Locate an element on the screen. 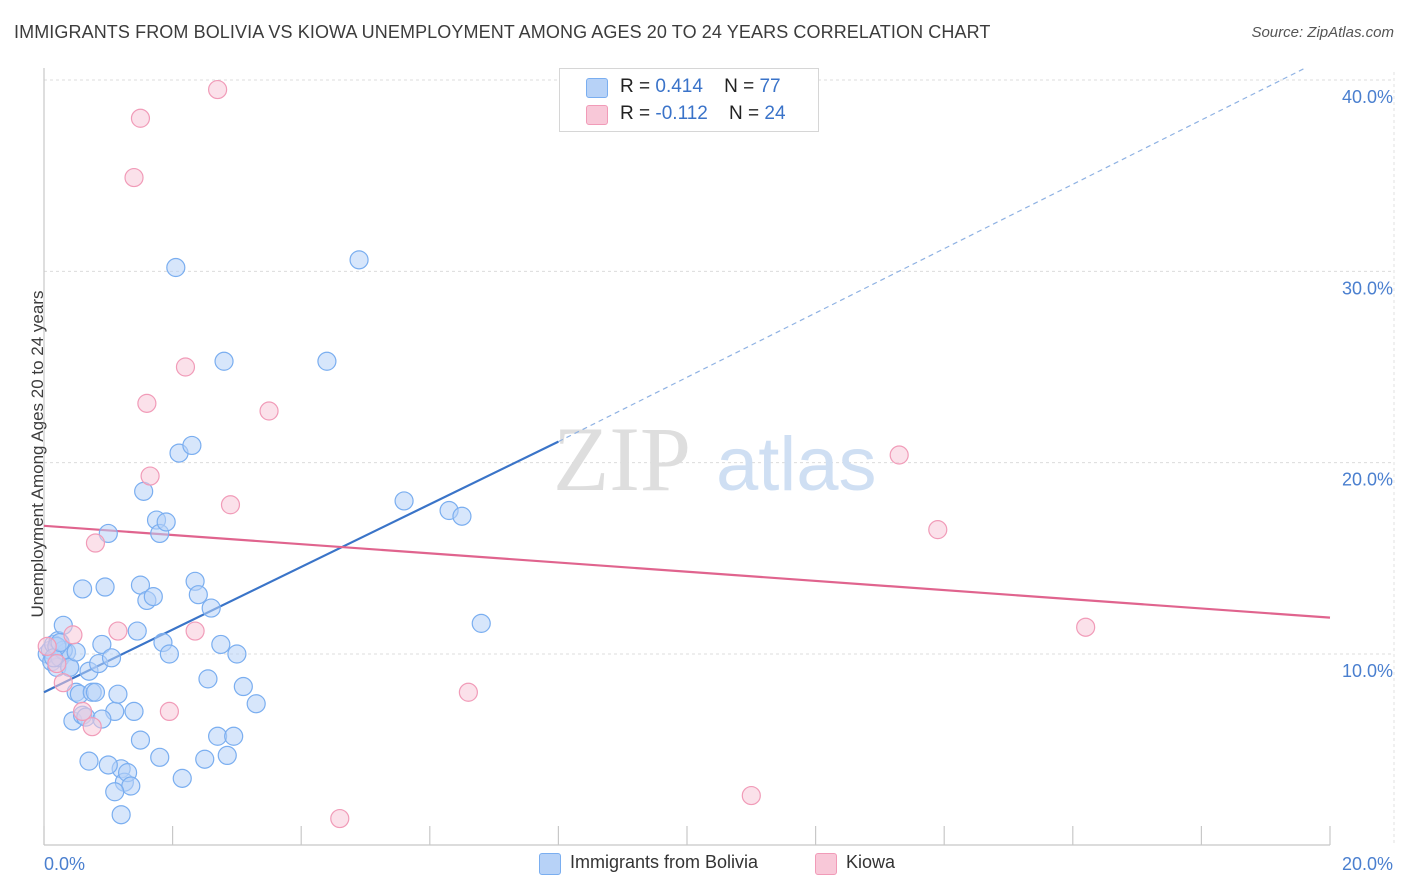 Image resolution: width=1406 pixels, height=892 pixels. trend-line-kiowa is located at coordinates (687, 571).